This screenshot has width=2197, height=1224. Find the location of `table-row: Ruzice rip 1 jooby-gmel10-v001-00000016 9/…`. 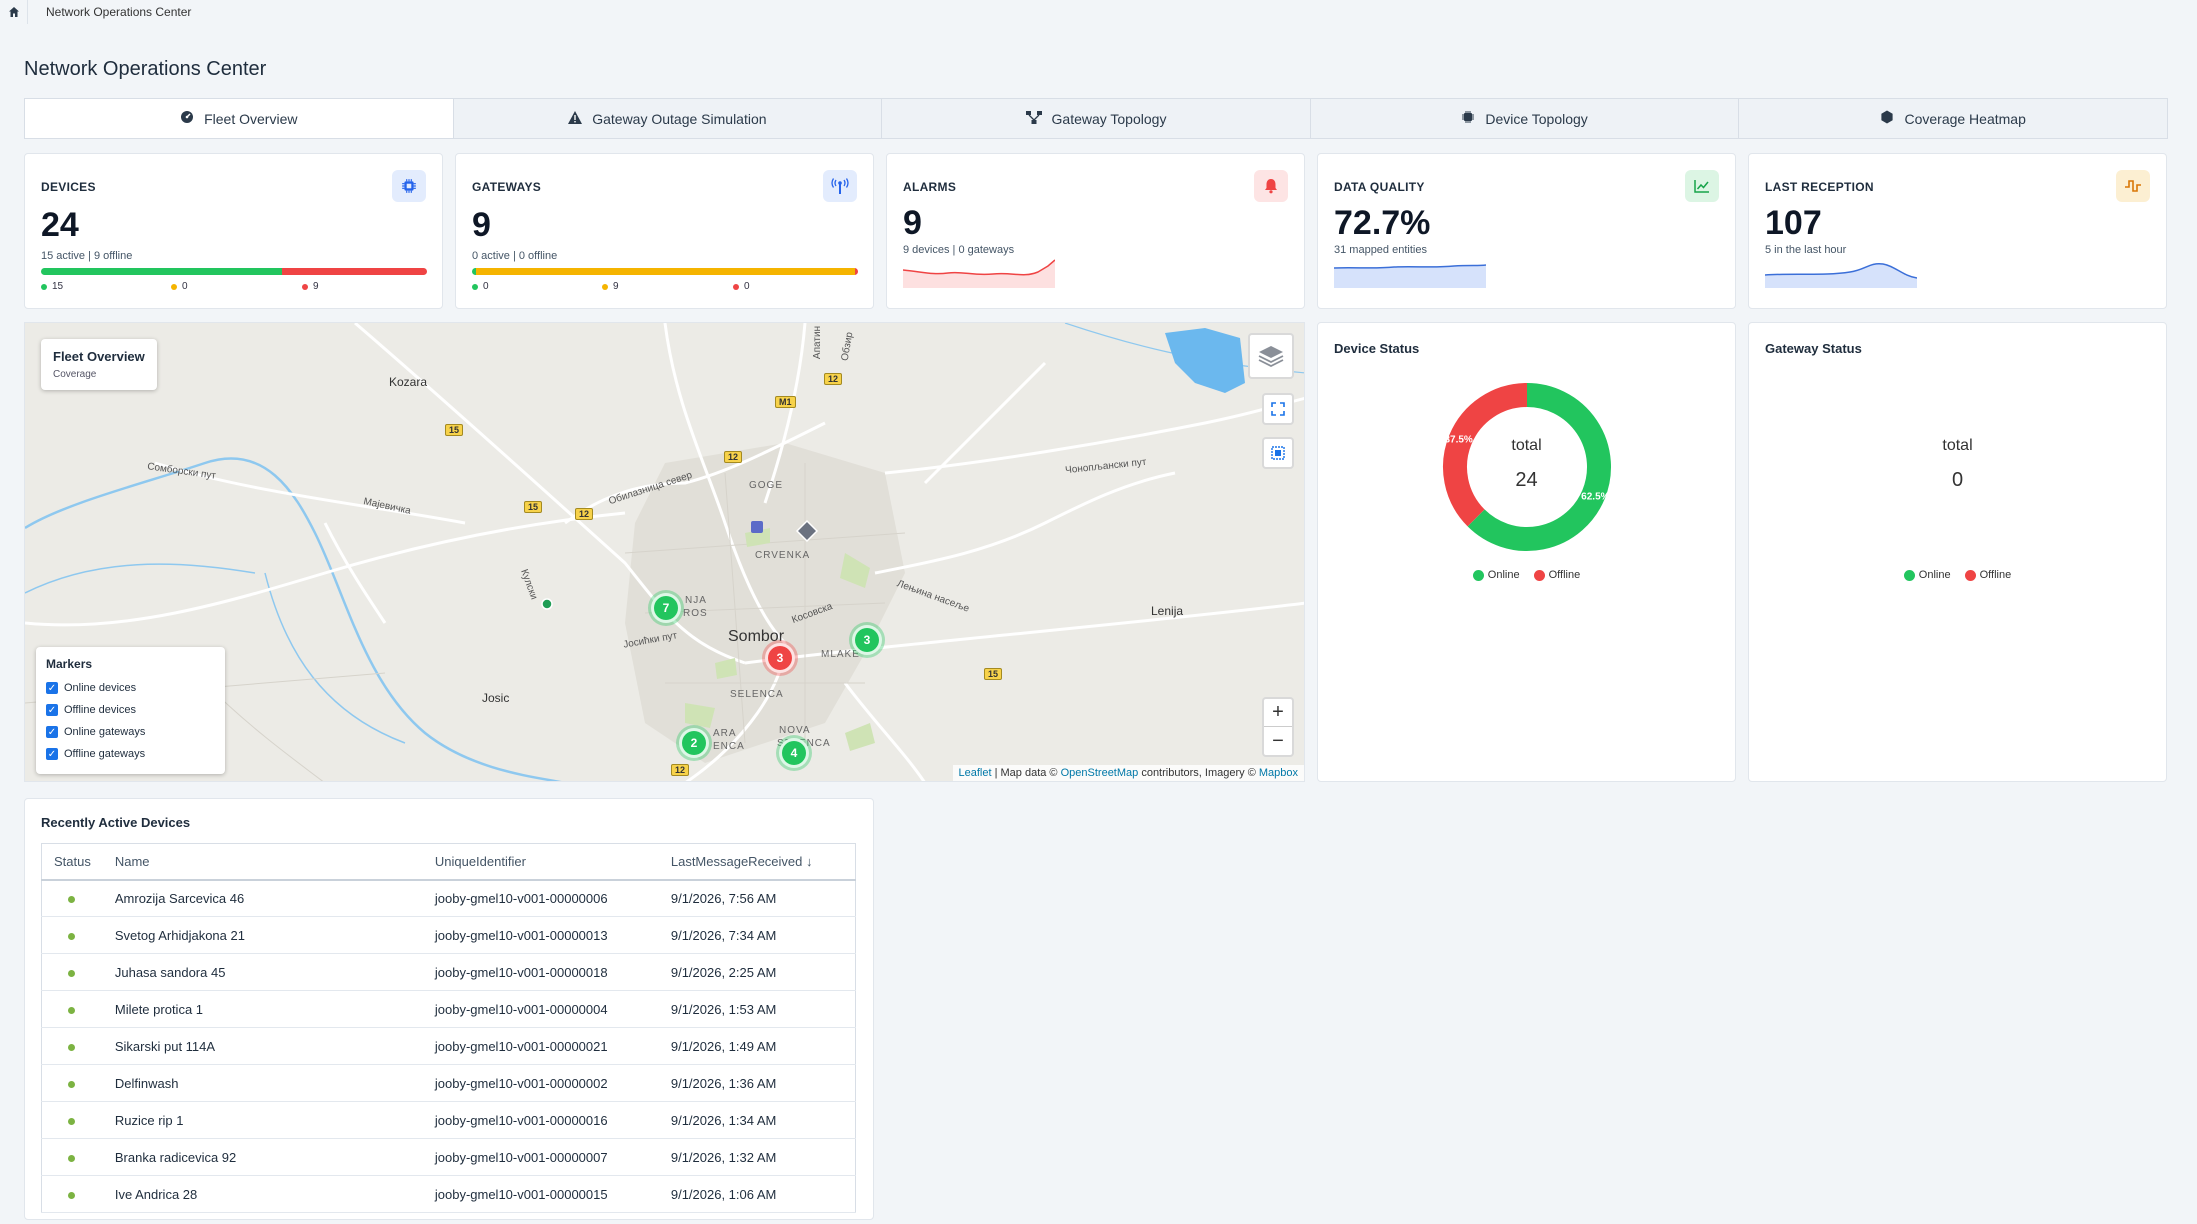

table-row: Ruzice rip 1 jooby-gmel10-v001-00000016 9/… is located at coordinates (448, 1120).